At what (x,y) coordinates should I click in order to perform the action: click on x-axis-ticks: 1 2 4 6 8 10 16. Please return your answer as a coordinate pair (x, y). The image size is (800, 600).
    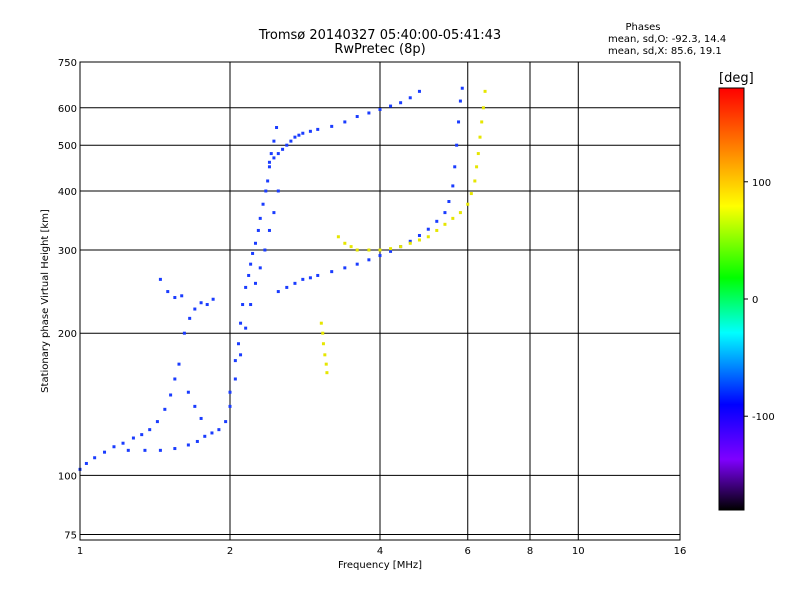
    Looking at the image, I should click on (382, 551).